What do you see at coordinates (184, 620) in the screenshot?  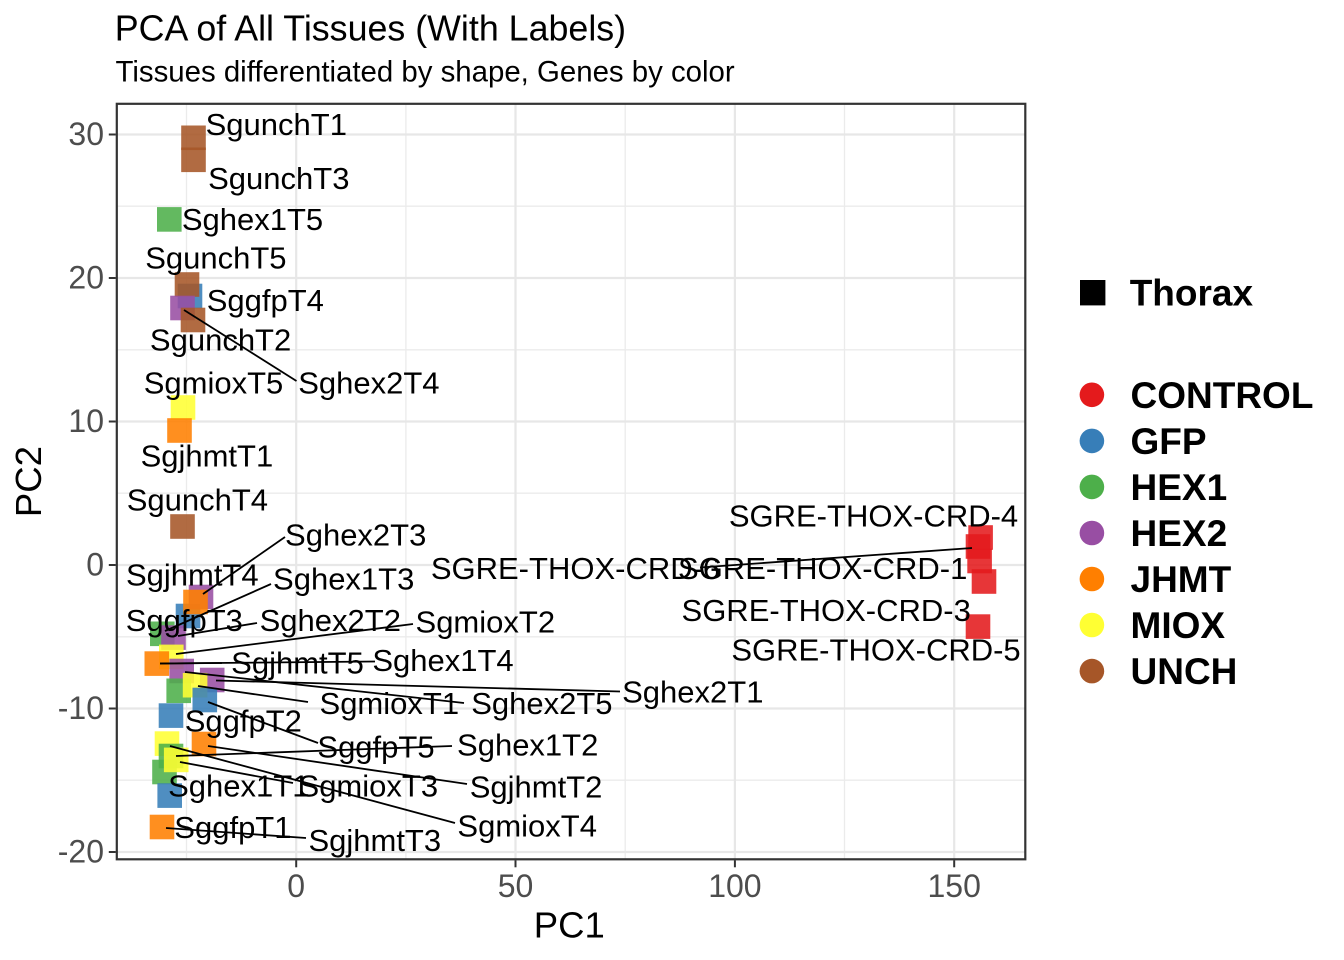 I see `svg-text: SggfpT3` at bounding box center [184, 620].